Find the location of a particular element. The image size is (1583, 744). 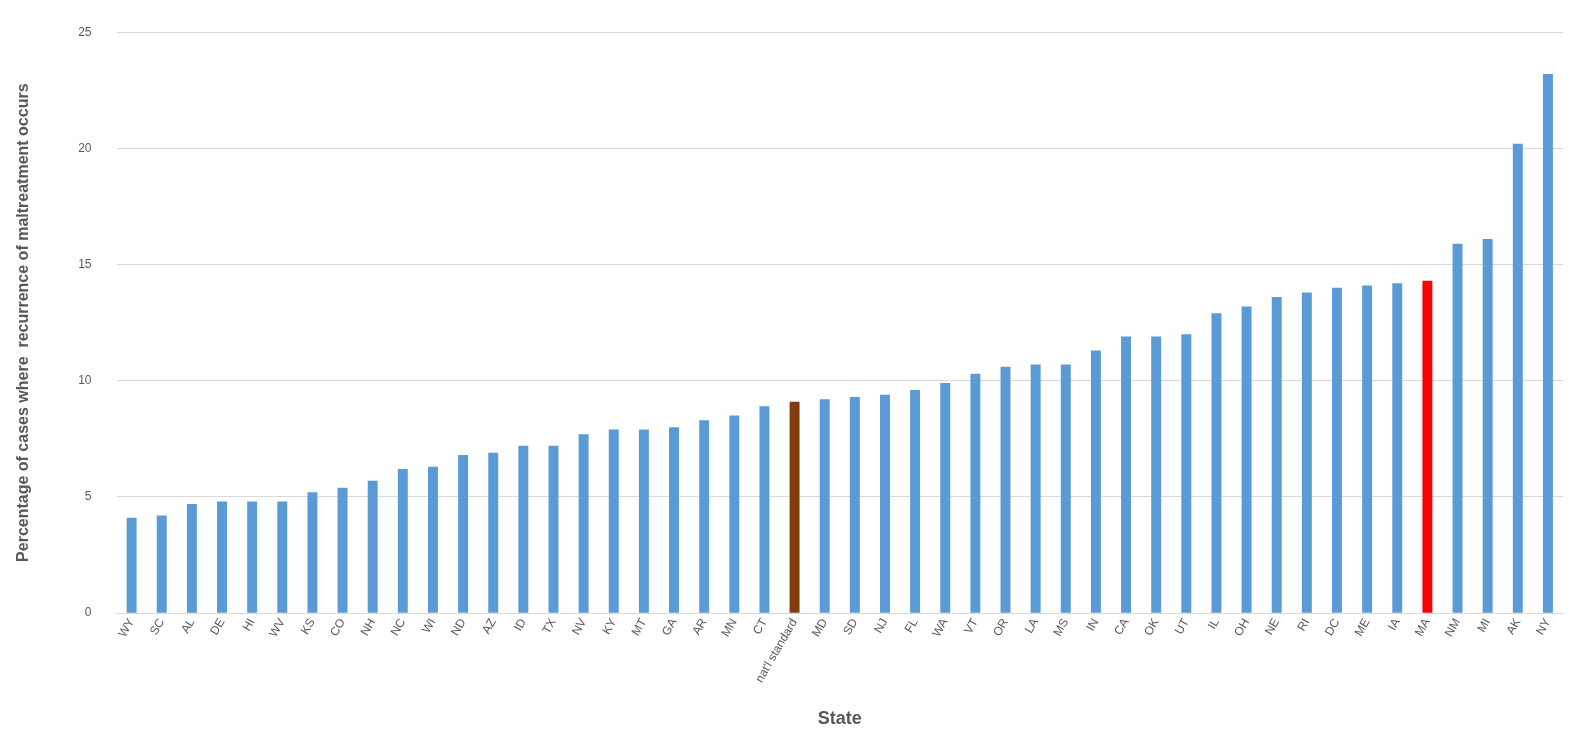

x-axis-title: State is located at coordinates (839, 718).